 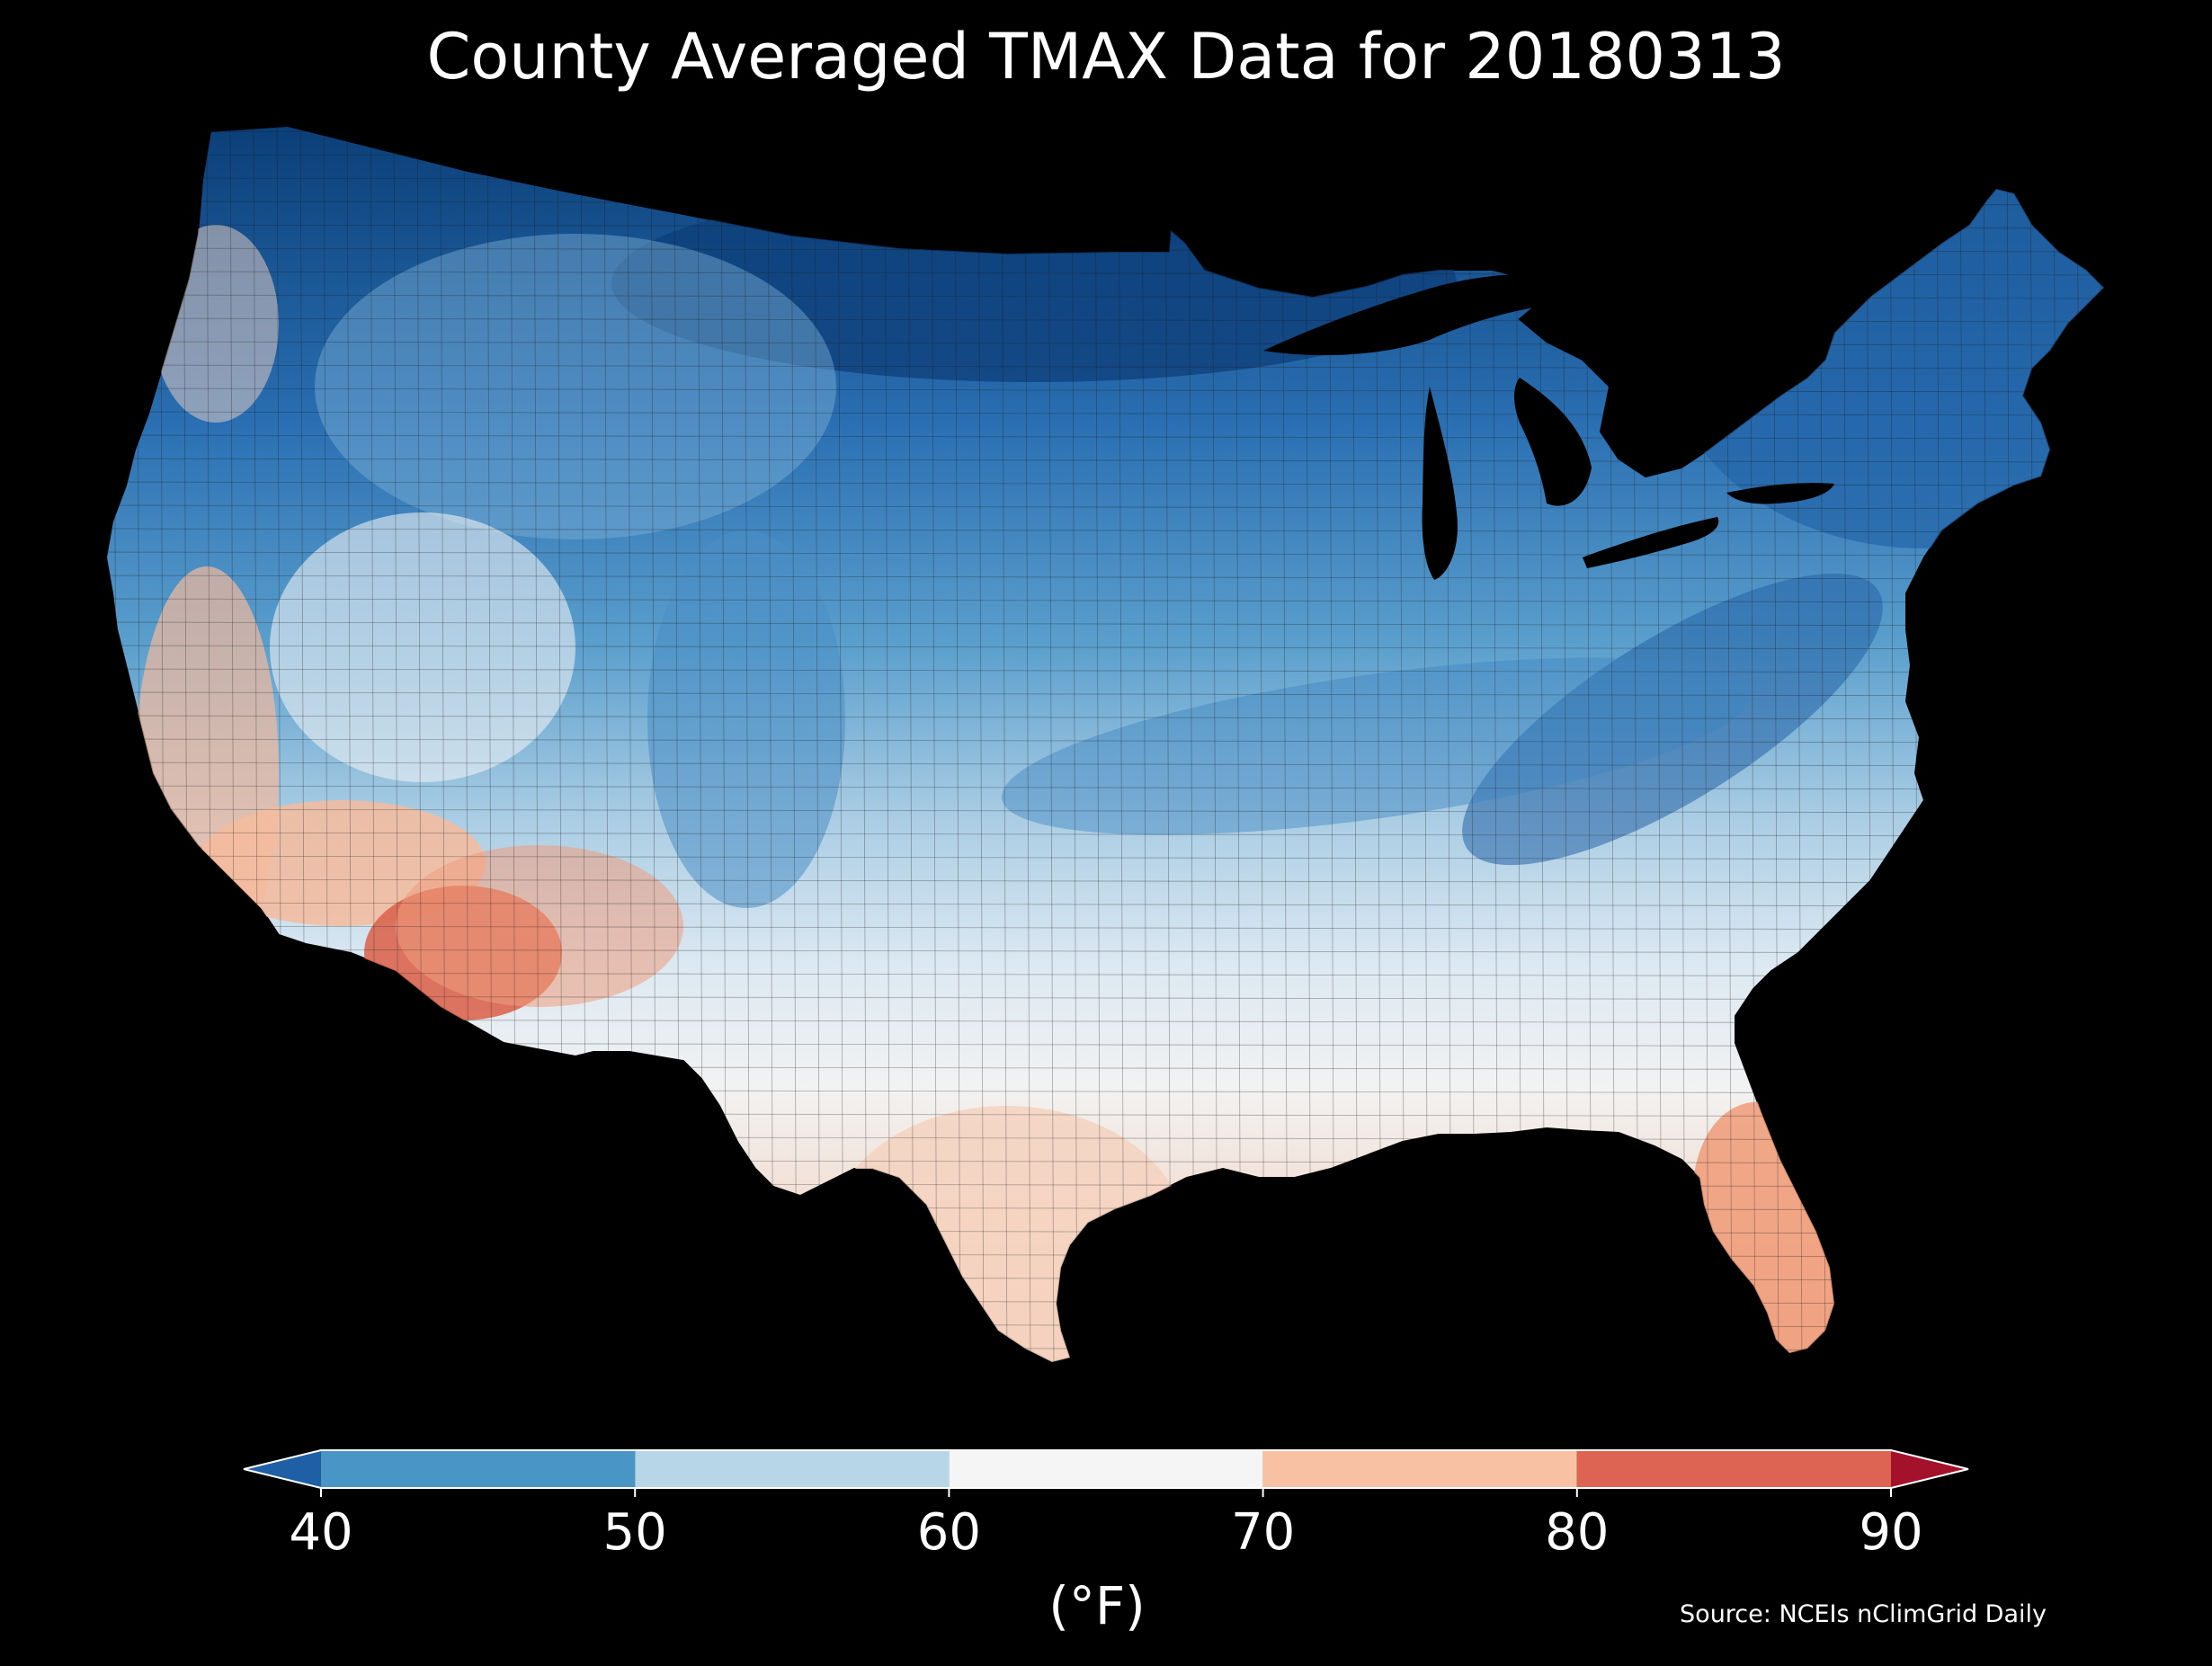 I want to click on lake-ontario, so click(x=1780, y=493).